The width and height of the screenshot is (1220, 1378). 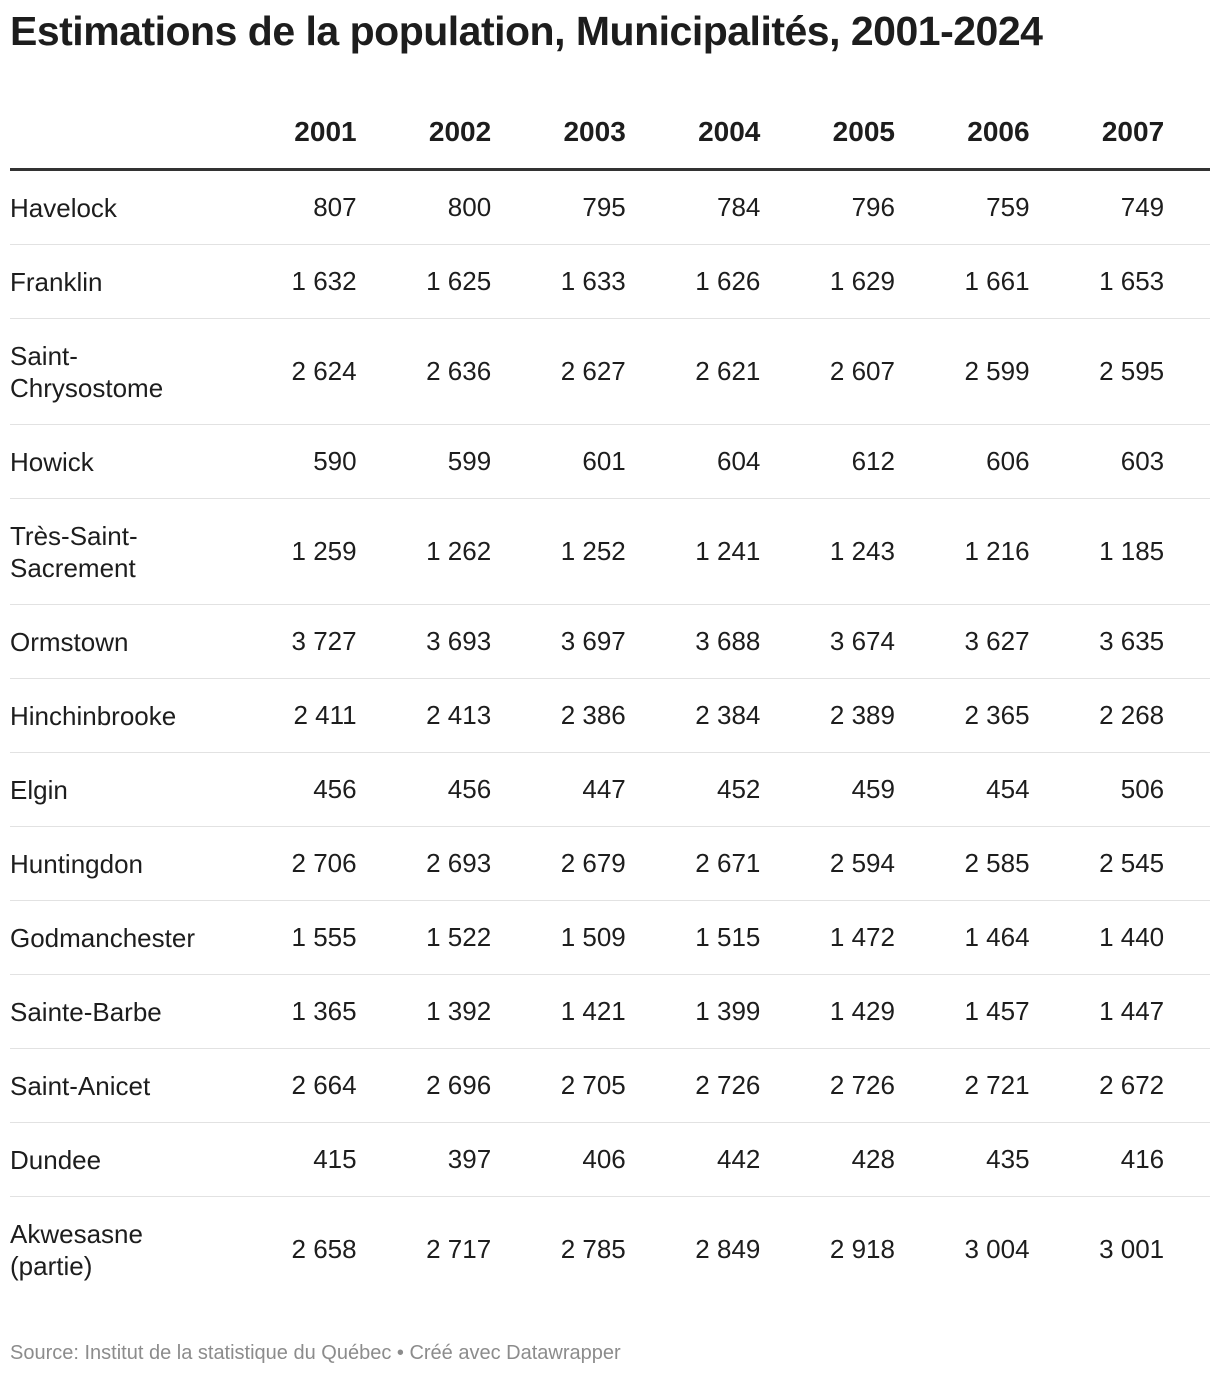 What do you see at coordinates (962, 133) in the screenshot?
I see `column-header-2006: 2006` at bounding box center [962, 133].